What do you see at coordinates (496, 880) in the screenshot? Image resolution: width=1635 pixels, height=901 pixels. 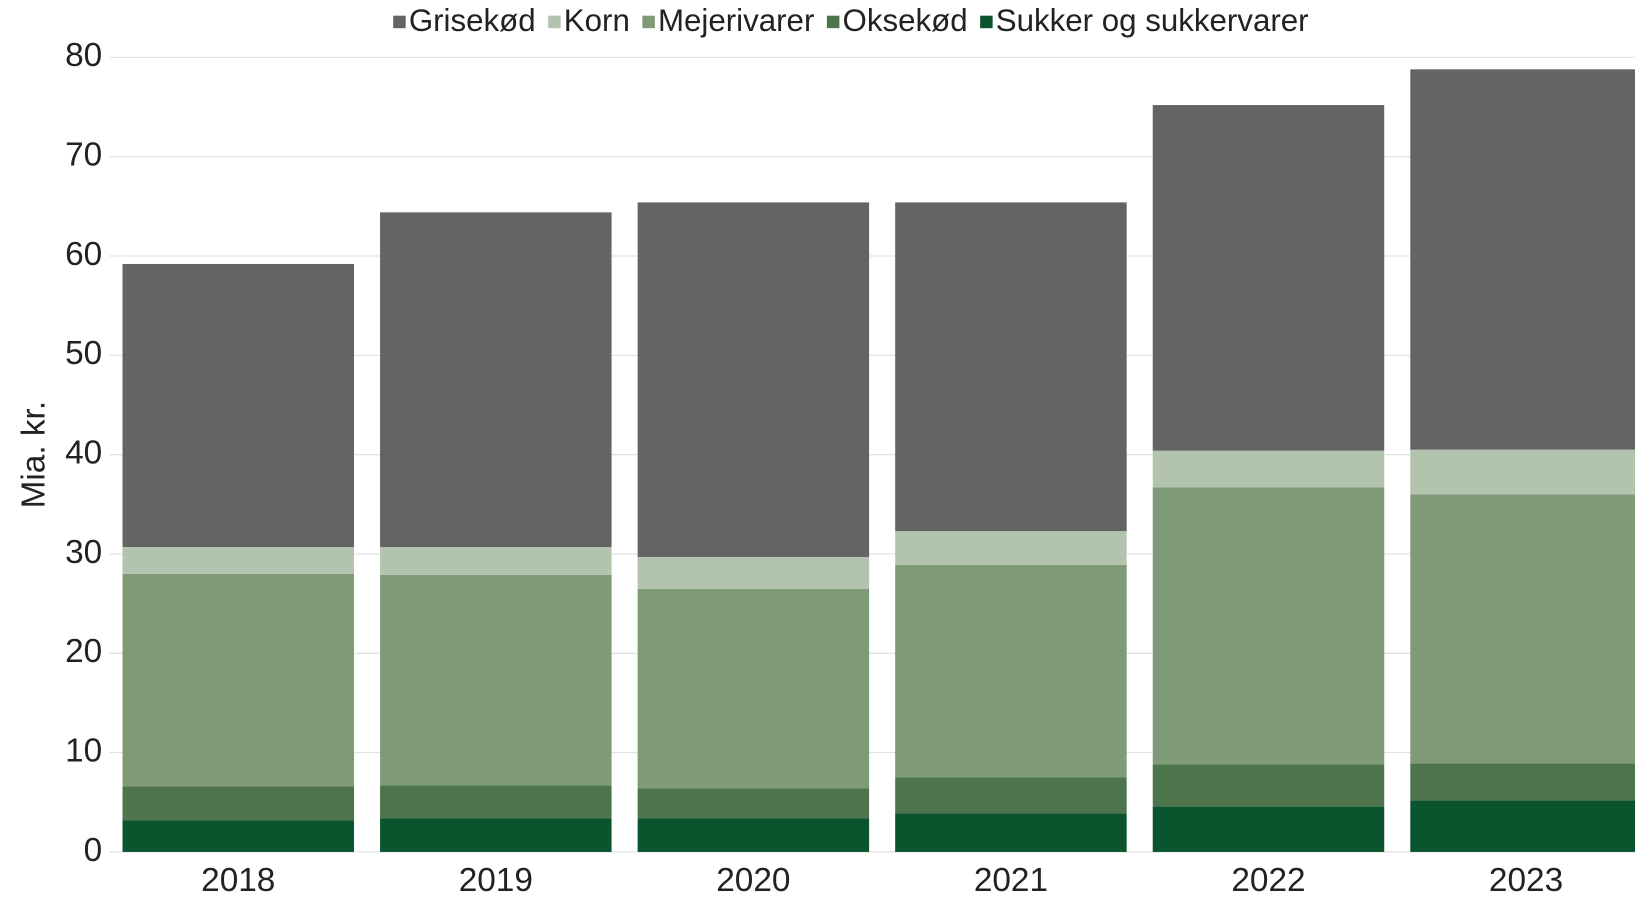 I see `x-tick-label: 2019` at bounding box center [496, 880].